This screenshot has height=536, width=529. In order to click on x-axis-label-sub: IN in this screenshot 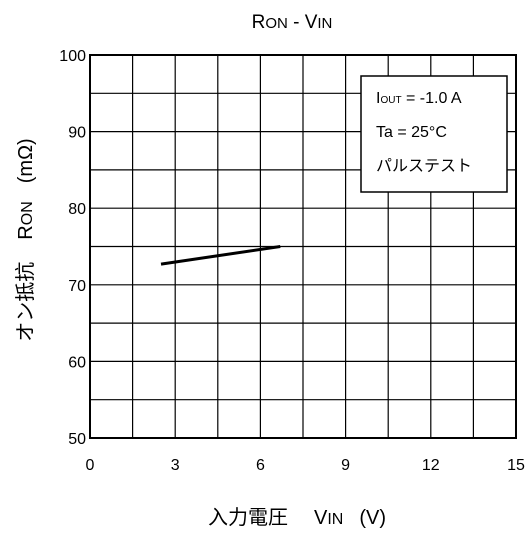, I will do `click(335, 519)`.